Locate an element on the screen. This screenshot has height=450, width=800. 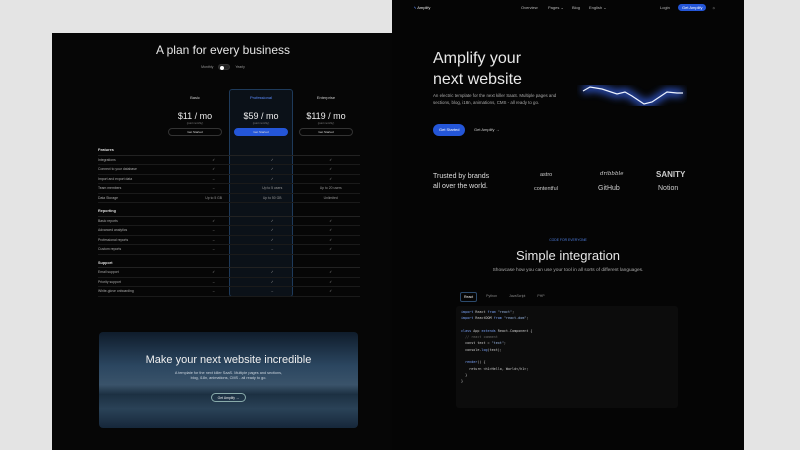
feature-value: Unlimited is located at coordinates (330, 197).